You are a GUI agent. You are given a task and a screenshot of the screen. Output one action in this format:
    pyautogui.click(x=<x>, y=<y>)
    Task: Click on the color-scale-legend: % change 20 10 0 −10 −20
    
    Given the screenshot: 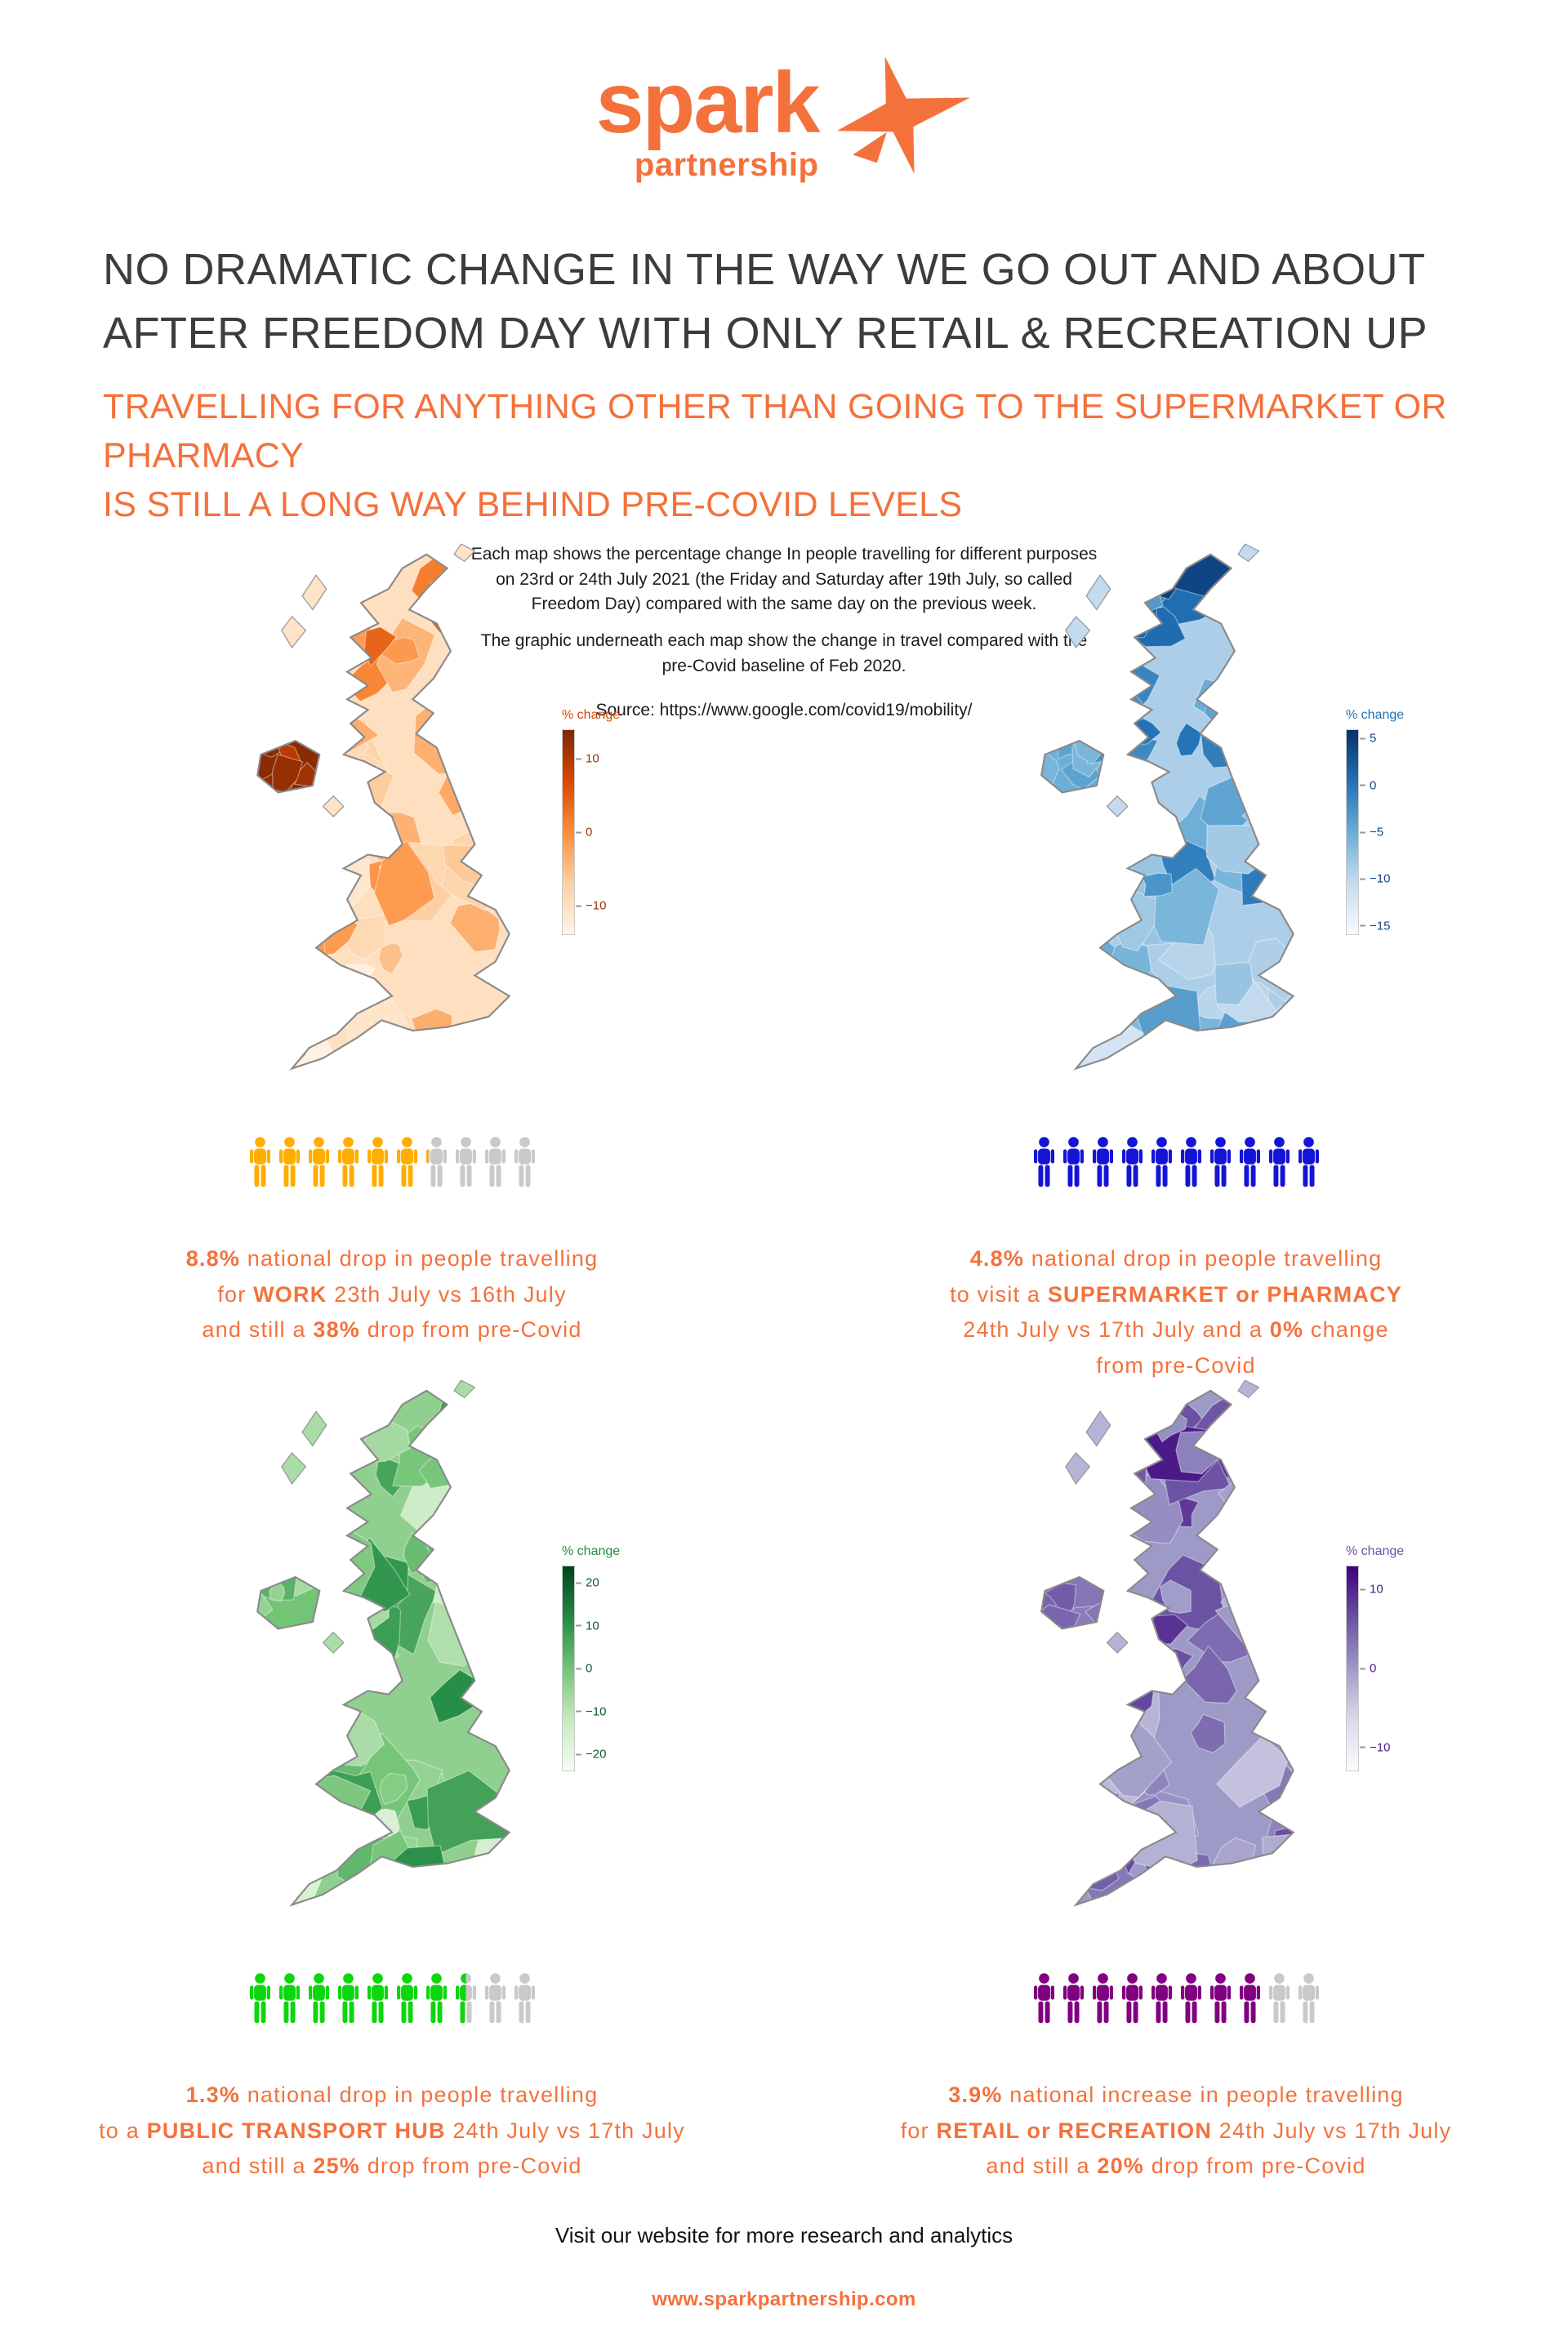 What is the action you would take?
    pyautogui.click(x=611, y=1657)
    